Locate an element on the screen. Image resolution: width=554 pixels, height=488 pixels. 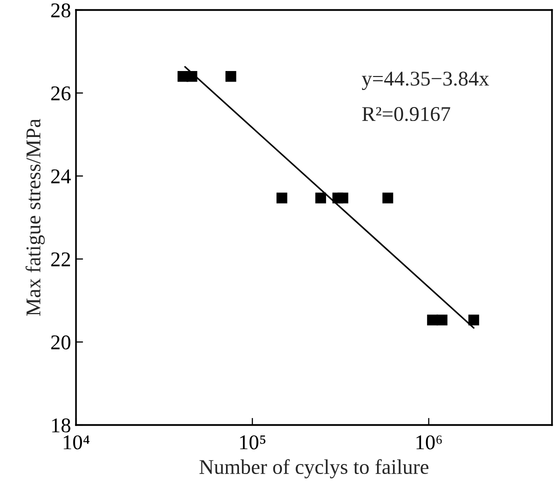
y-tick-label: 28 is located at coordinates (60, 10).